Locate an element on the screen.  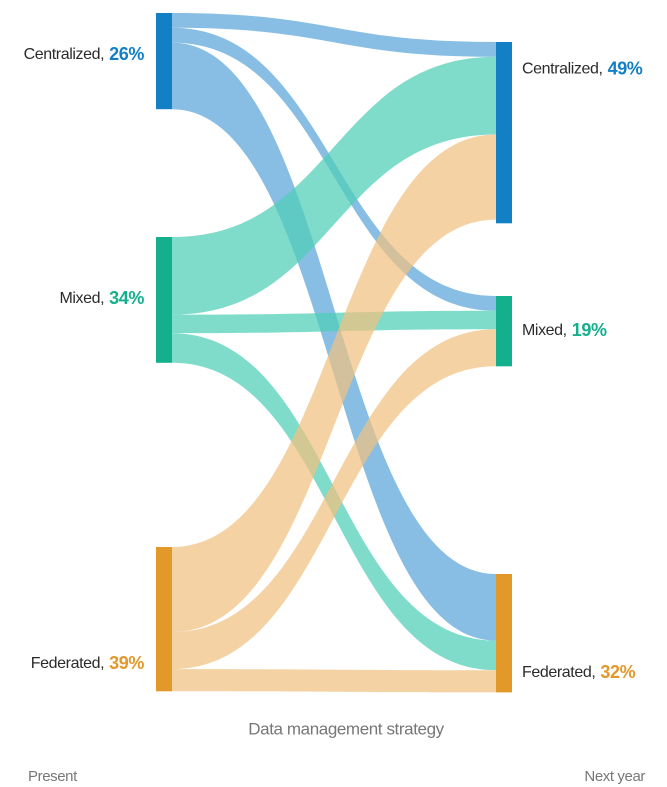
node-value: 34% is located at coordinates (126, 298).